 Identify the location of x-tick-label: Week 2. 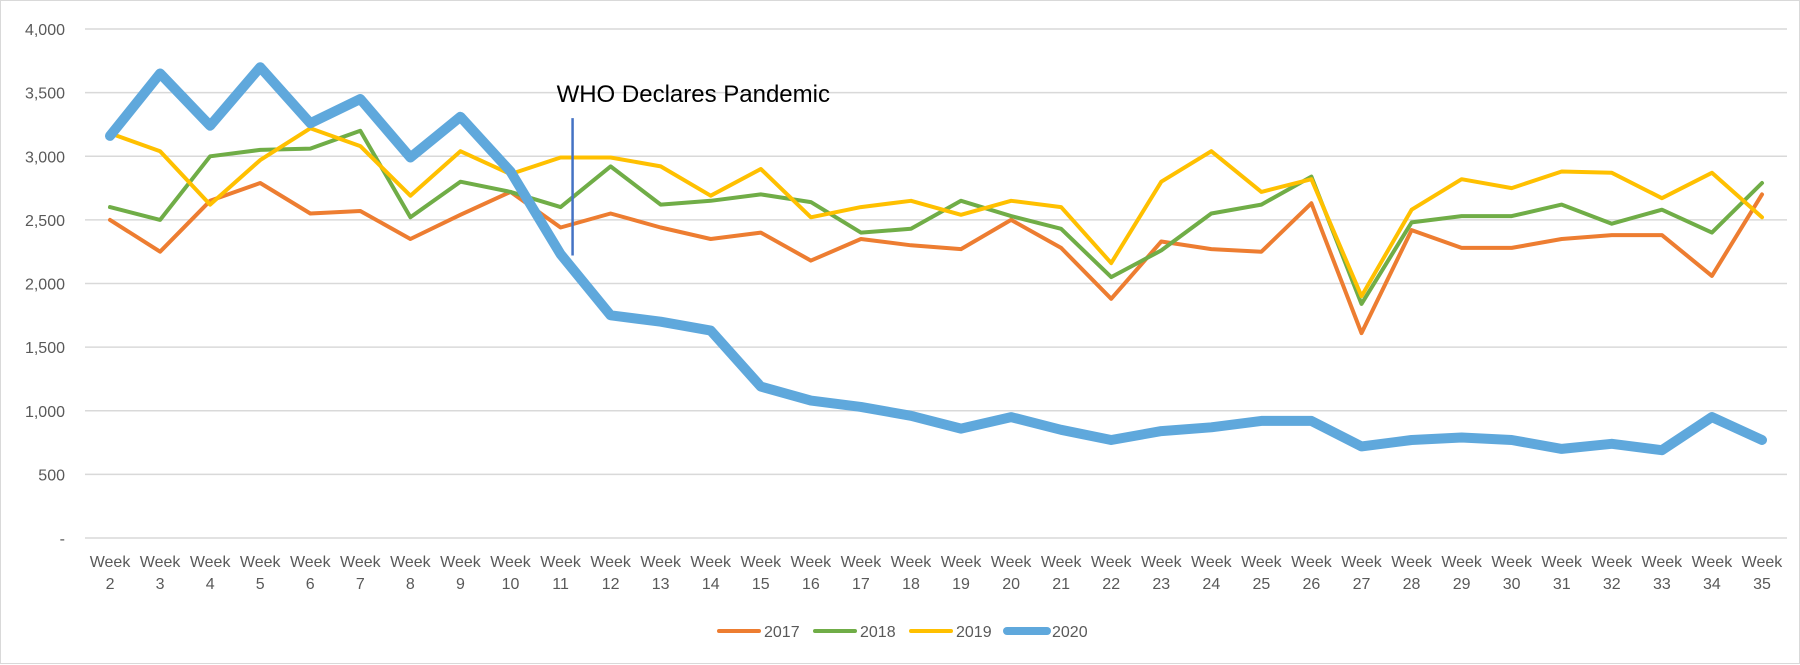
(111, 573).